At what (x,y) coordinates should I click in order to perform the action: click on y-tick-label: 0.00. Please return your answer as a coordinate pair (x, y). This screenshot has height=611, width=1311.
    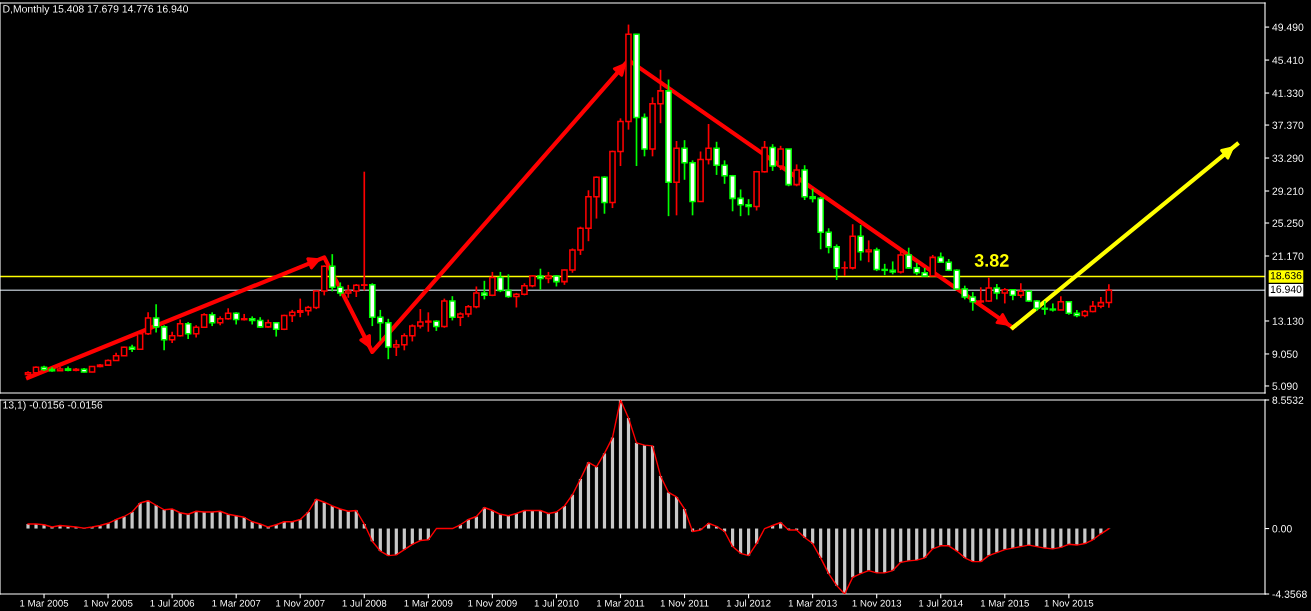
    Looking at the image, I should click on (1282, 529).